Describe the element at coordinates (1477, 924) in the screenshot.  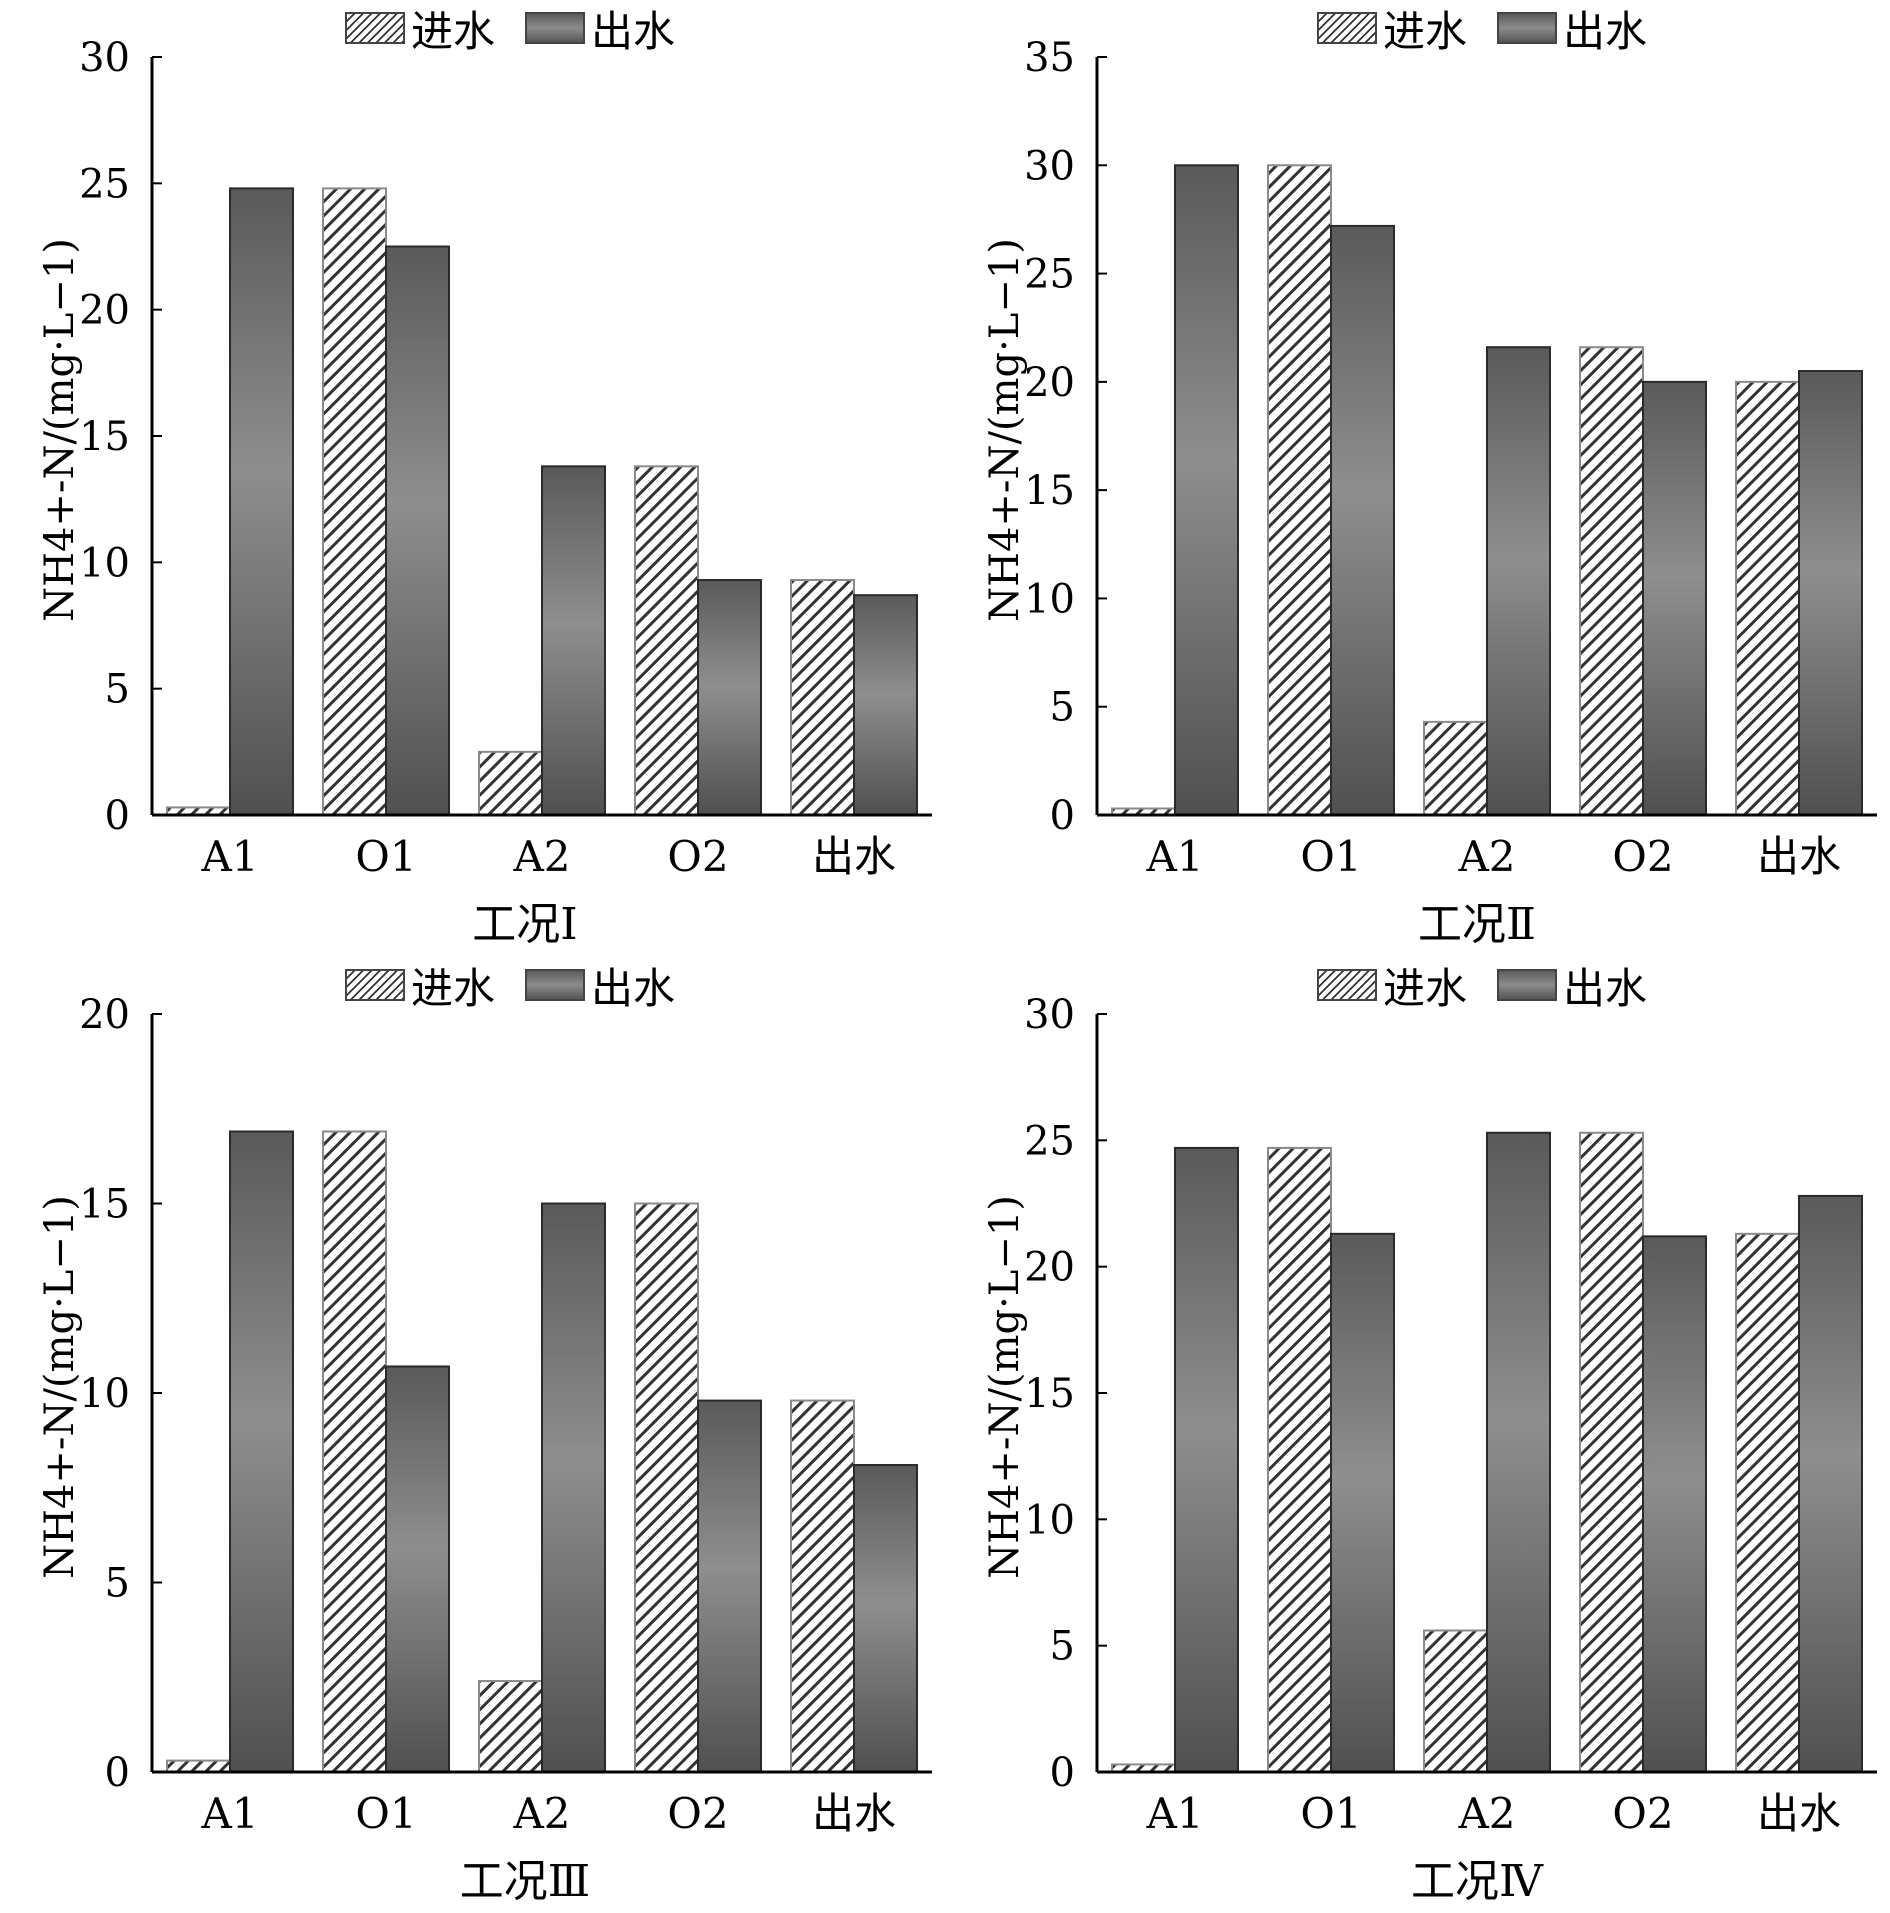
I see `chart-caption: 工况Ⅱ` at that location.